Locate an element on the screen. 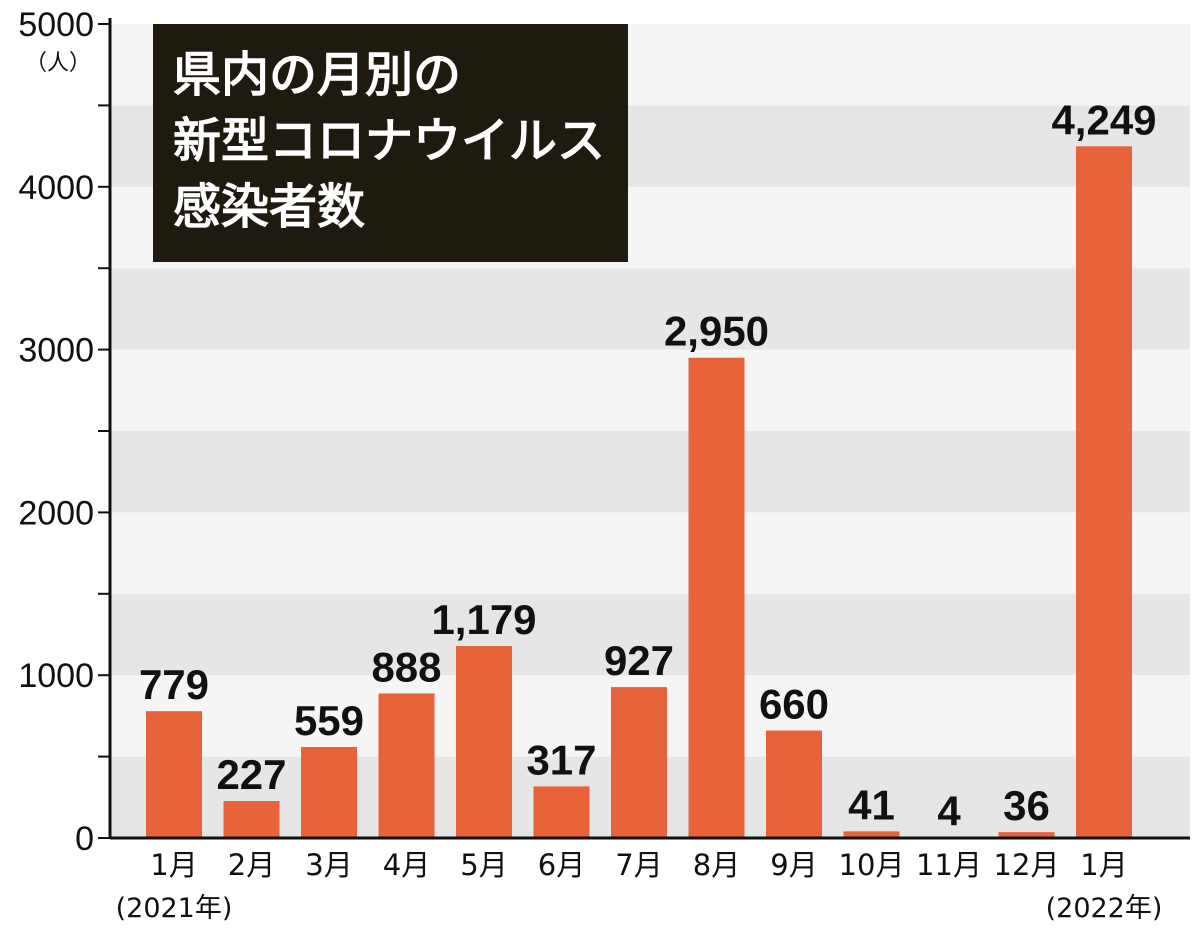 The height and width of the screenshot is (938, 1200). chart-title-line-1: 県内の月別の is located at coordinates (317, 75).